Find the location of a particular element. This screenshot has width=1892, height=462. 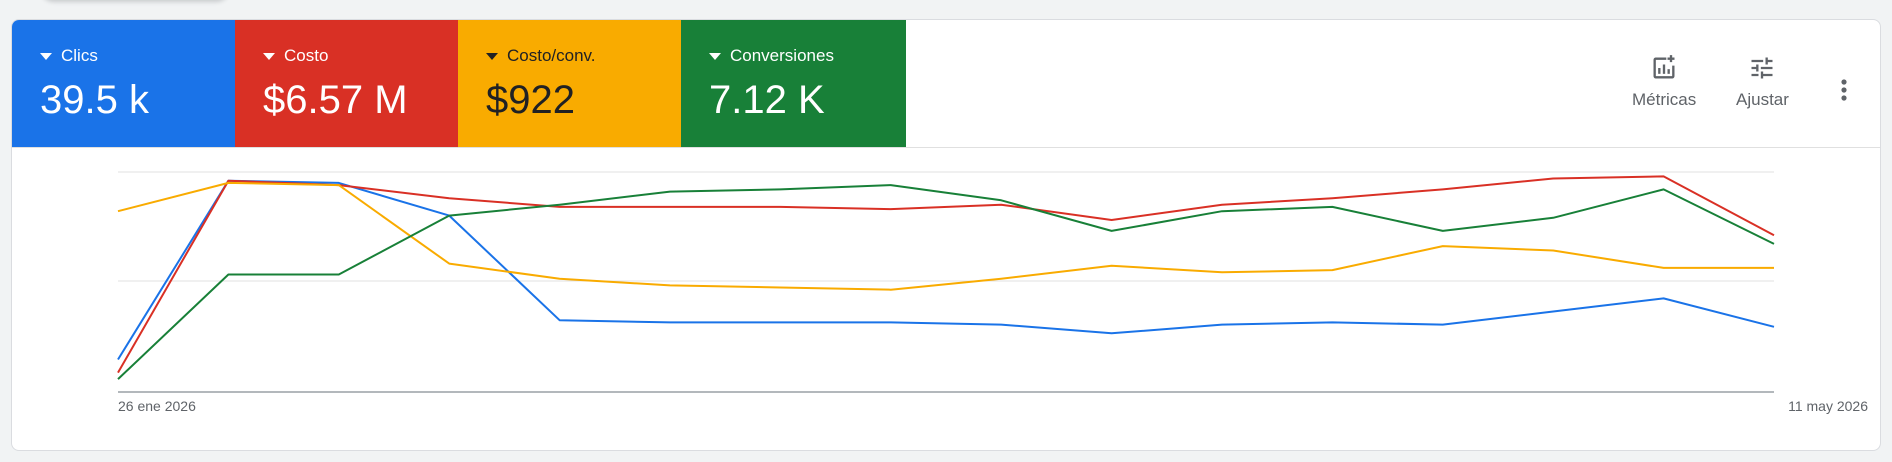

more-options-button is located at coordinates (1844, 90).